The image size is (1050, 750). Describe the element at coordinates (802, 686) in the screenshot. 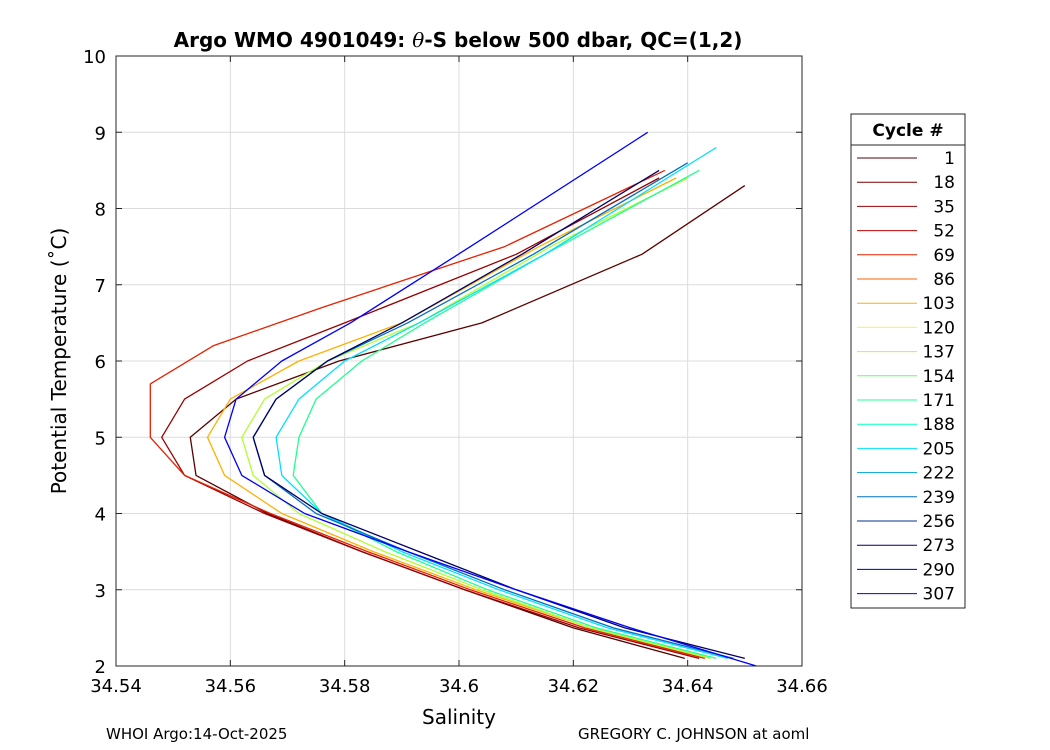

I see `x-tick-label: 34.66` at that location.